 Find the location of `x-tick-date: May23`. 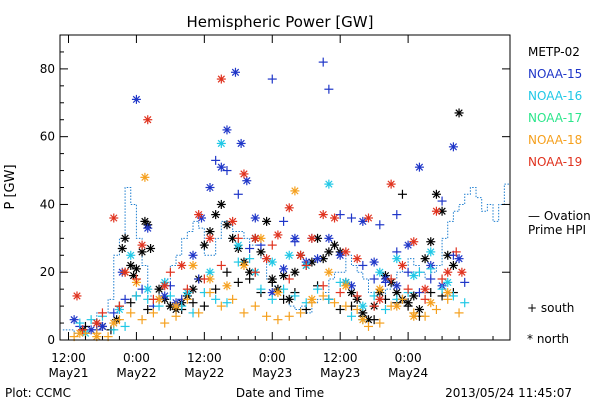

x-tick-date: May23 is located at coordinates (340, 373).